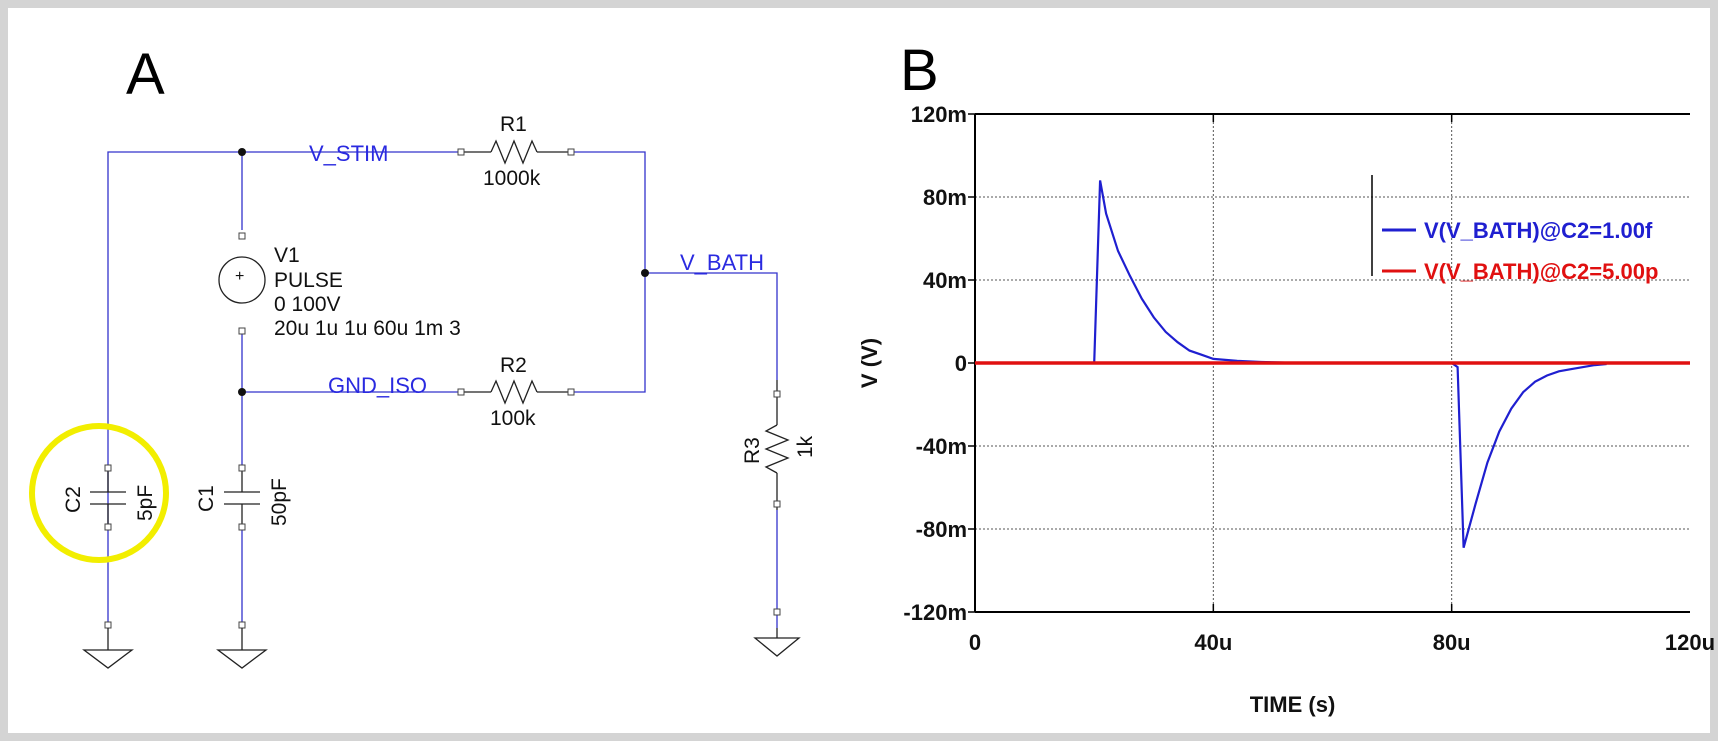  I want to click on x-axis-label: TIME (s), so click(1293, 704).